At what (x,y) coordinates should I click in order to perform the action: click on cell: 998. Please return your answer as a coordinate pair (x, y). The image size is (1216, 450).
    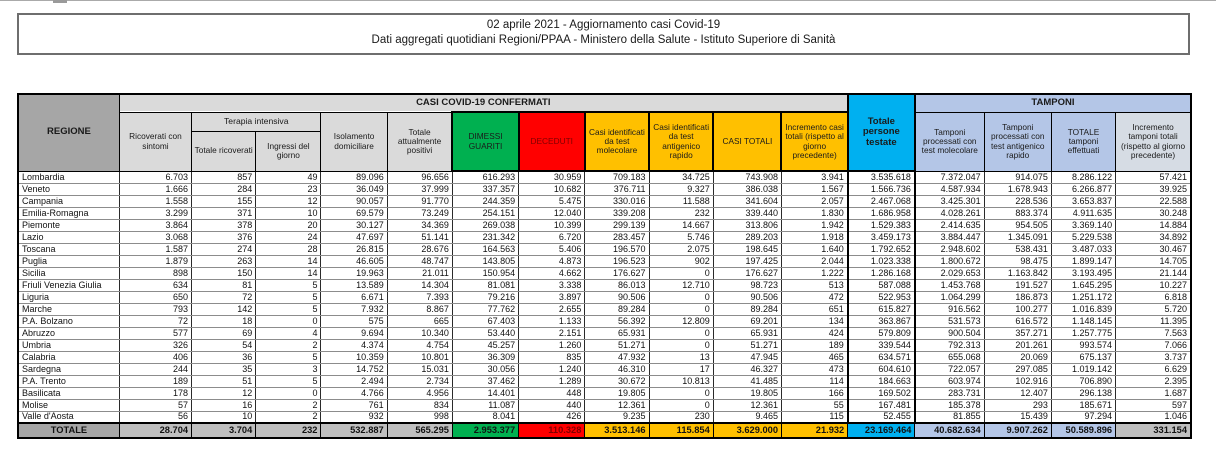
    Looking at the image, I should click on (419, 417).